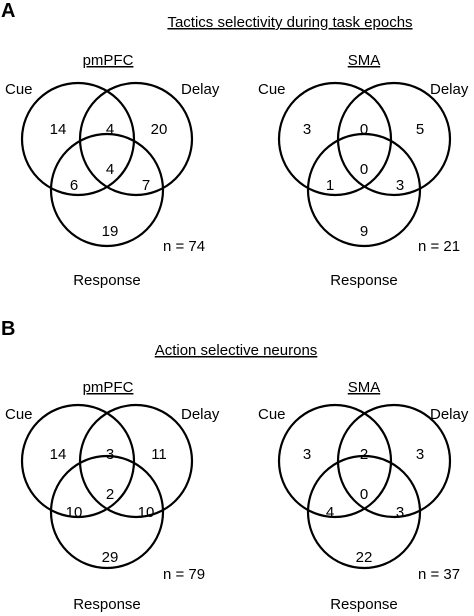 The image size is (474, 616). I want to click on count-cue-response: 10, so click(74, 512).